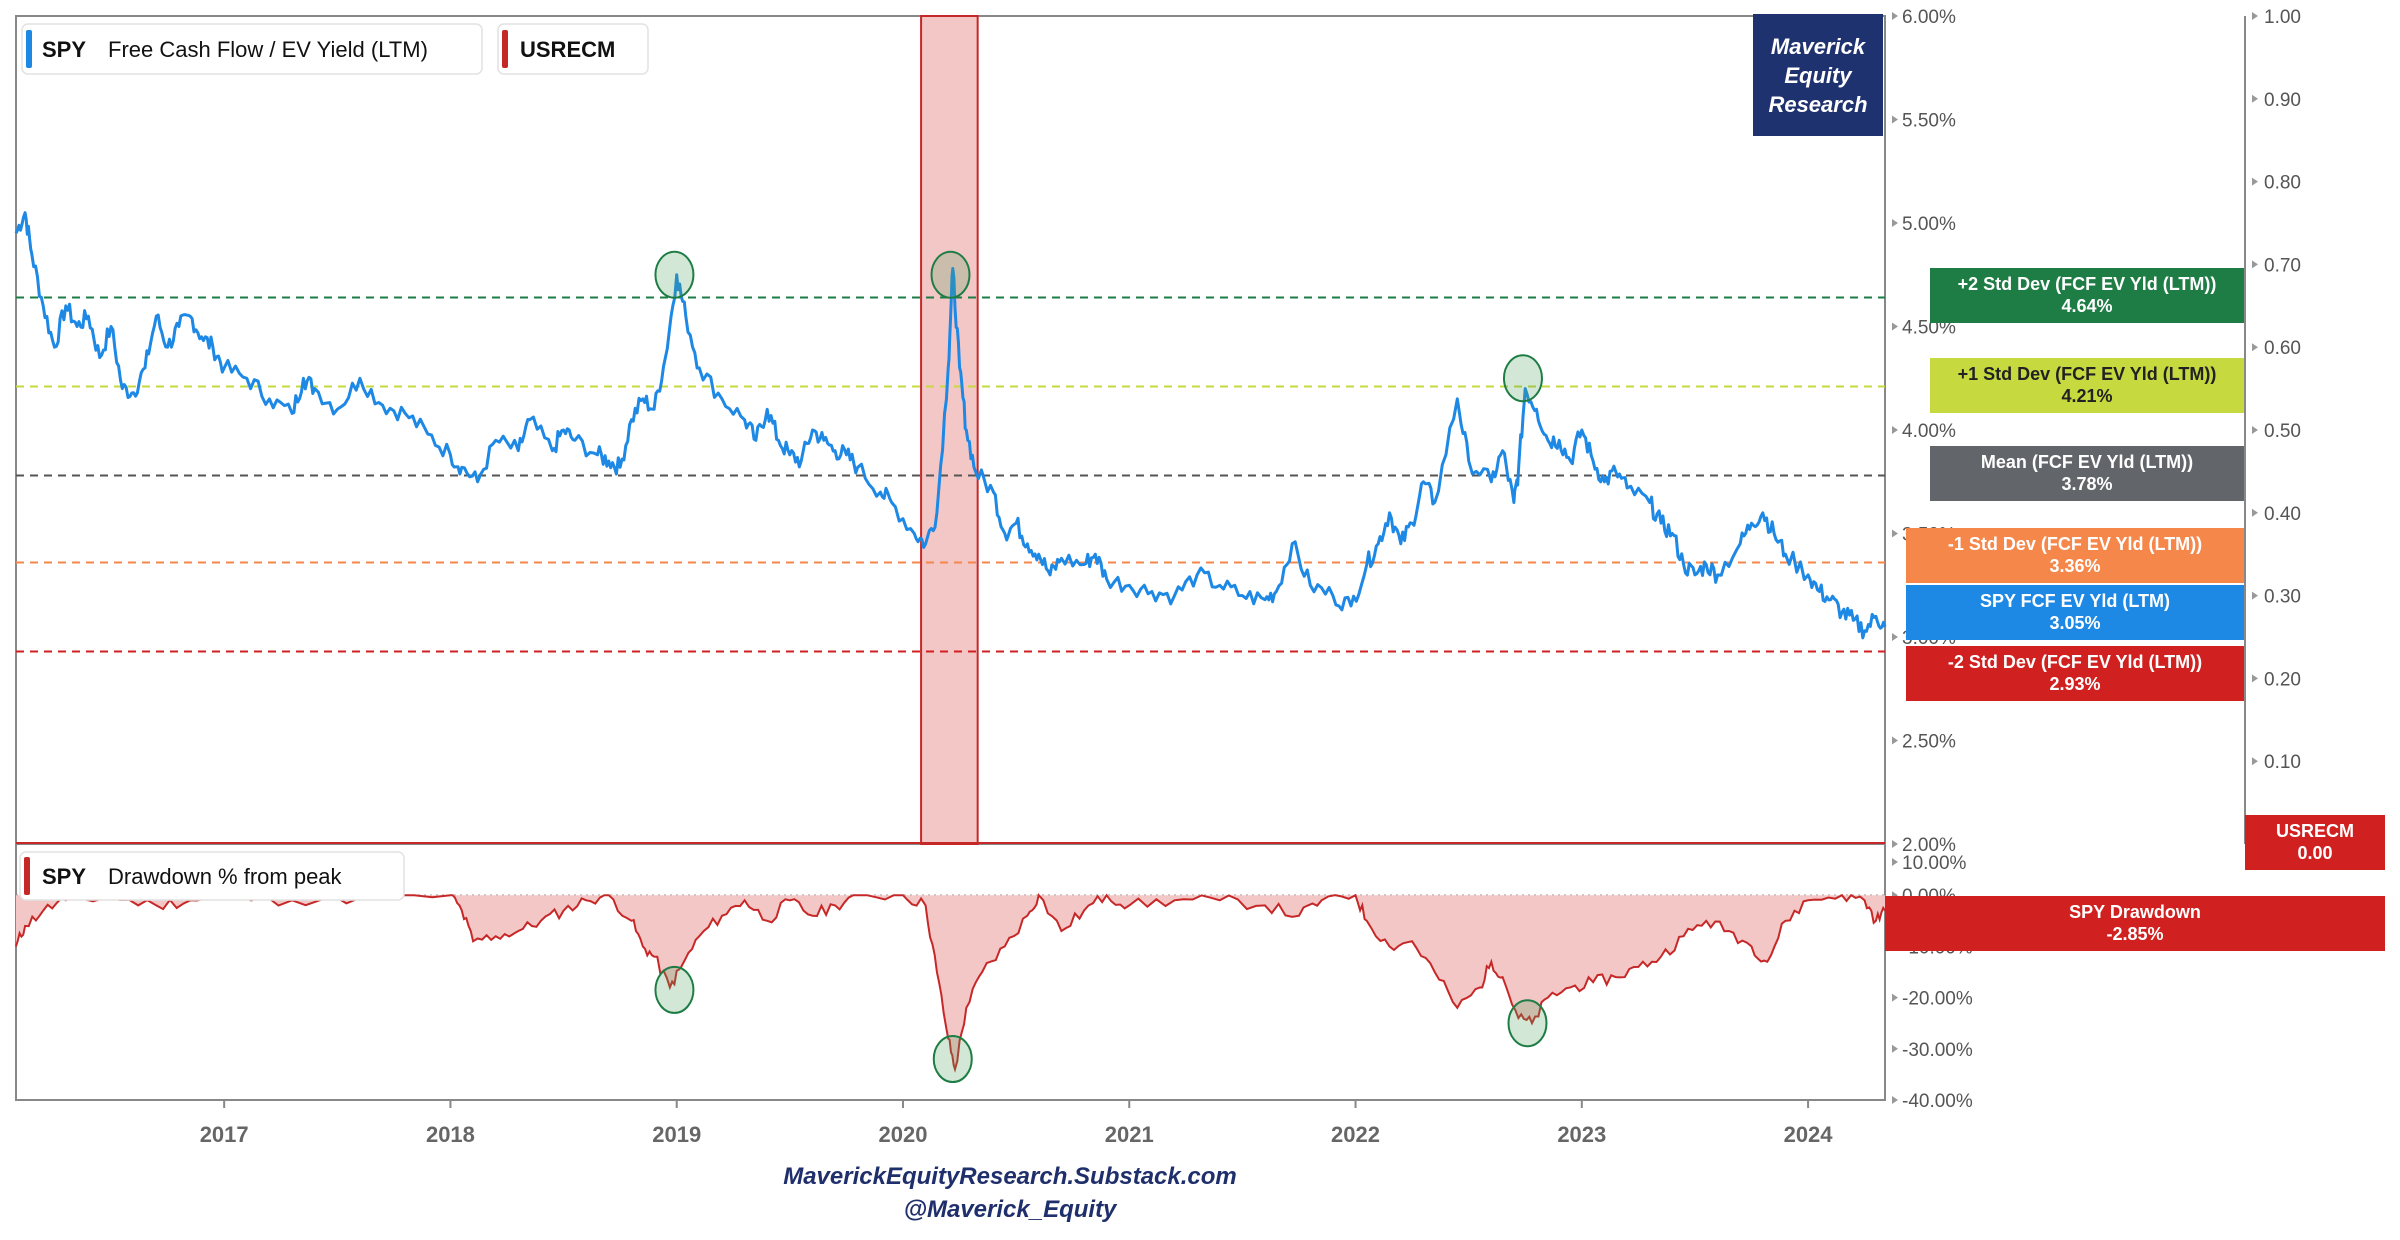 The height and width of the screenshot is (1240, 2400). Describe the element at coordinates (567, 49) in the screenshot. I see `legend-recession-symbol: USRECM` at that location.